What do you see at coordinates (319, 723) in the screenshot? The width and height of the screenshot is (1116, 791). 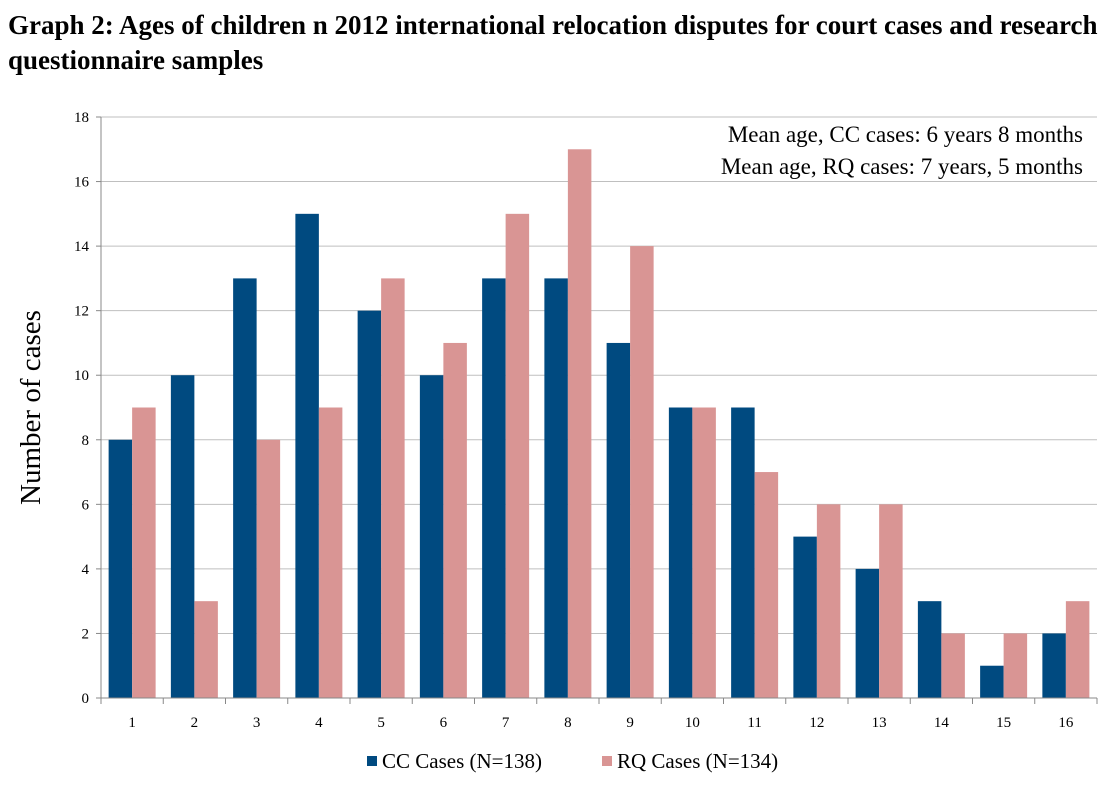 I see `x-tick-label: 4` at bounding box center [319, 723].